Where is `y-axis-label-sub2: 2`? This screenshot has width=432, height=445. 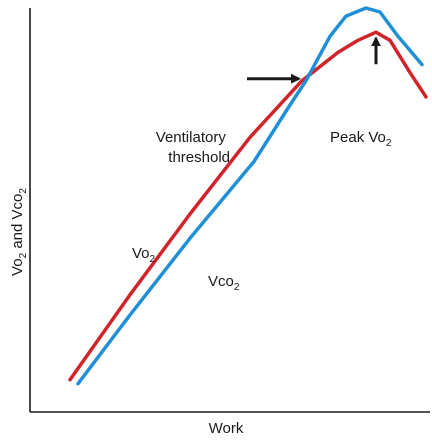
y-axis-label-sub2: 2 is located at coordinates (23, 191).